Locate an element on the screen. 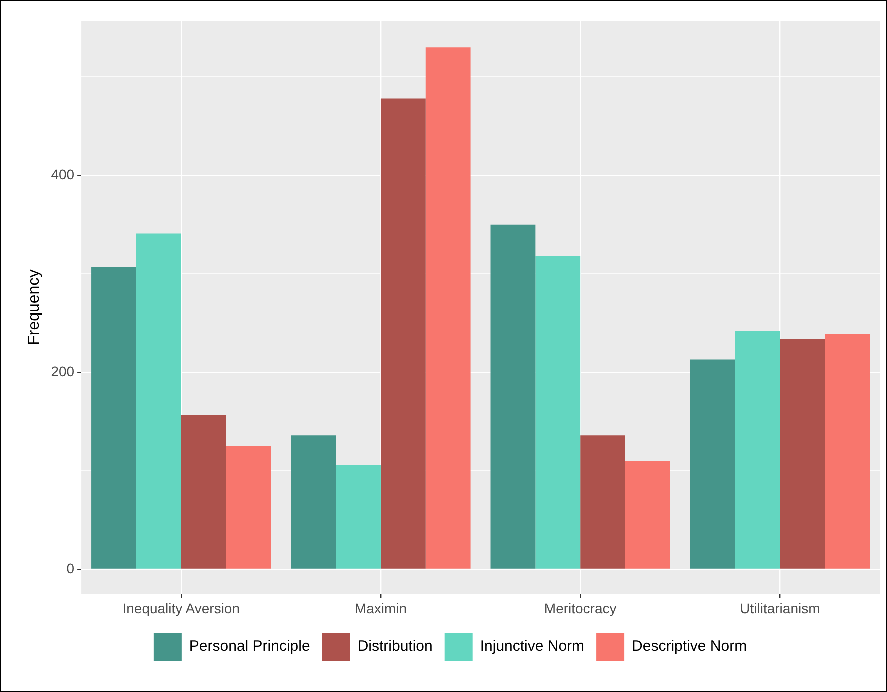 This screenshot has width=887, height=692. y-axis-title: Frequency is located at coordinates (35, 308).